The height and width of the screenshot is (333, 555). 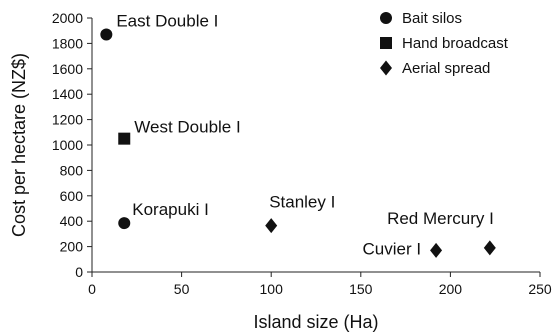 I want to click on point-label: Stanley I, so click(x=302, y=202).